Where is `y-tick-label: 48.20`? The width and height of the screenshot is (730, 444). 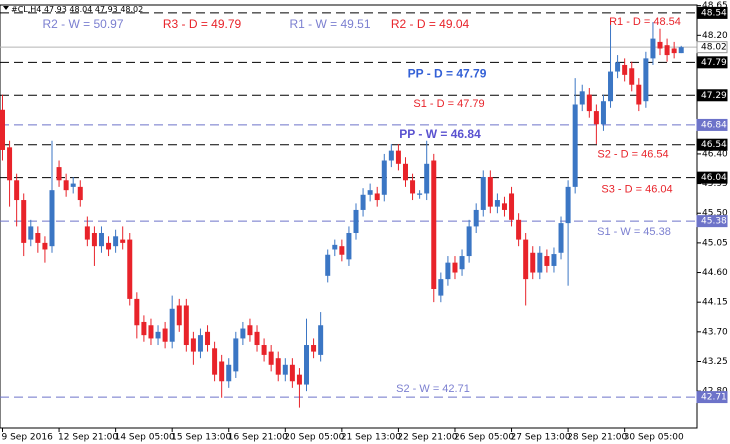 y-tick-label: 48.20 is located at coordinates (715, 36).